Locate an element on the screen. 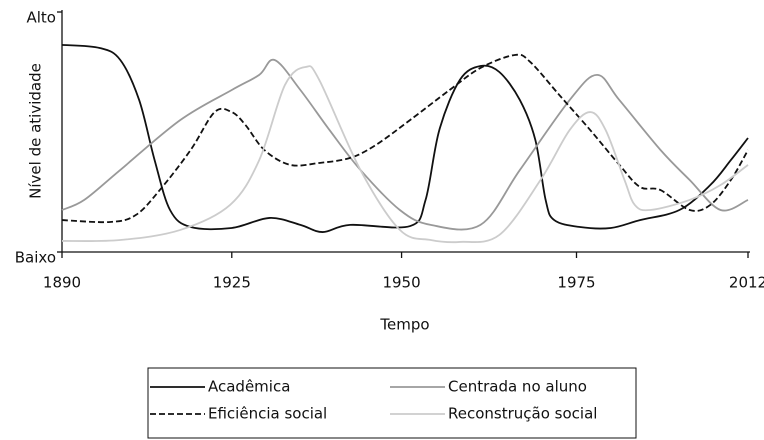 This screenshot has height=440, width=764. legend-label: Eficiência social is located at coordinates (267, 414).